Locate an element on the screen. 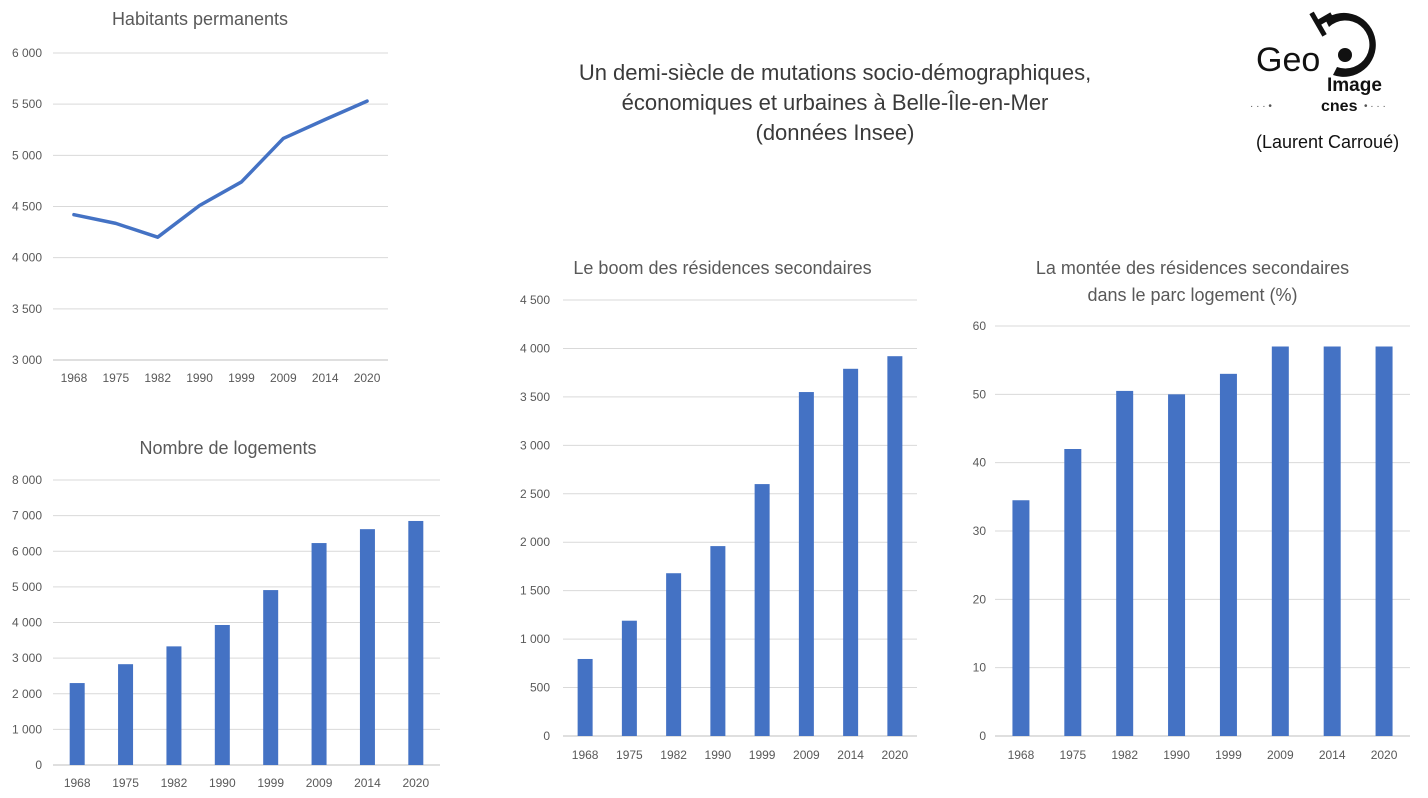 This screenshot has width=1428, height=798. author-credit: (Laurent Carroué) is located at coordinates (1328, 142).